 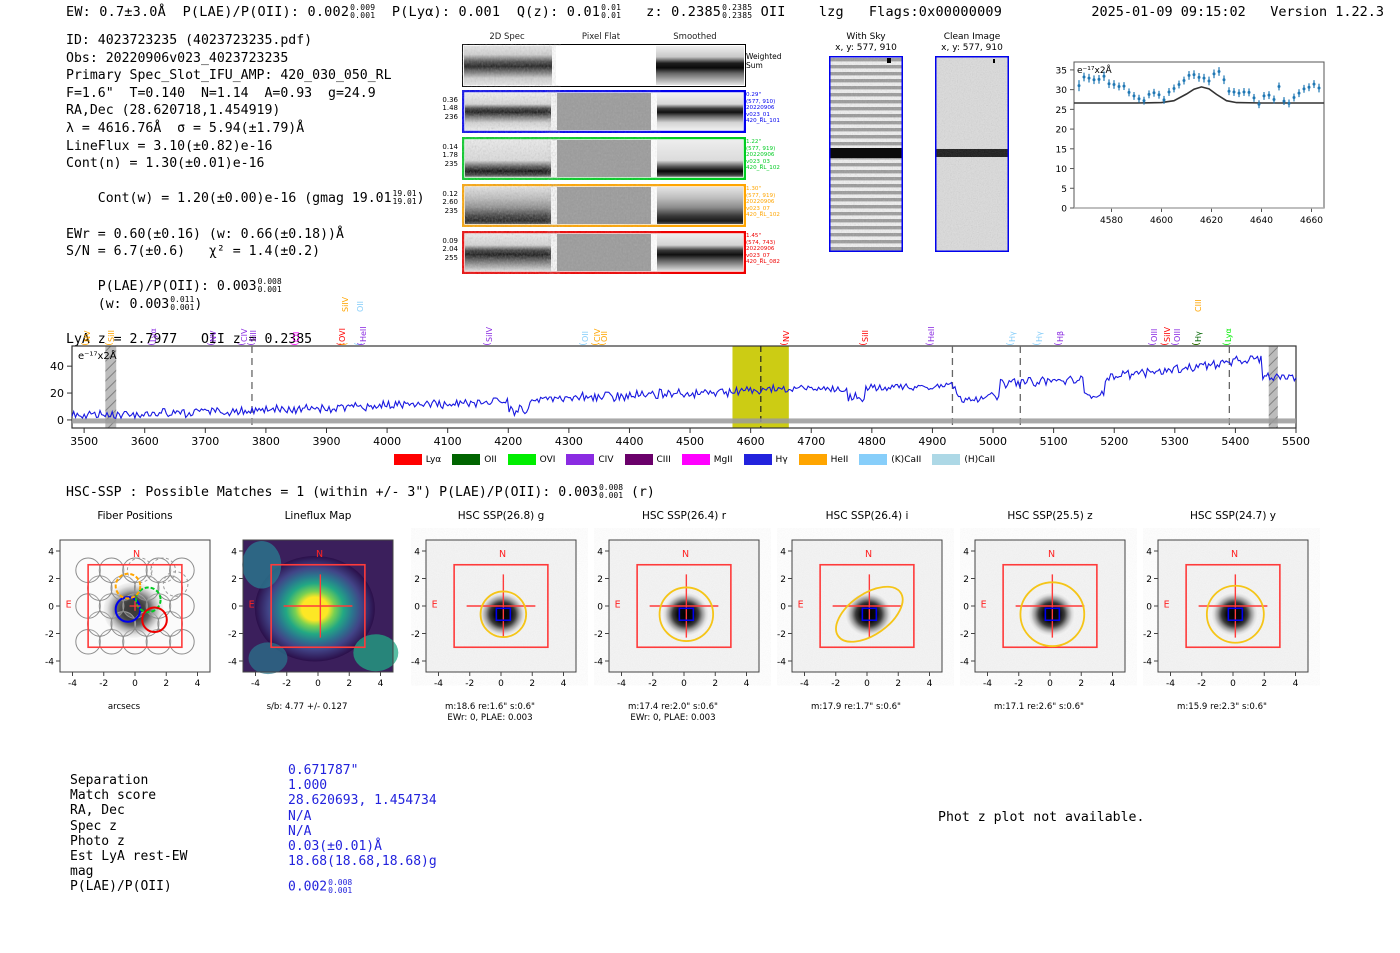 What do you see at coordinates (450, 155) in the screenshot?
I see `spec2d-row-value: 1.78` at bounding box center [450, 155].